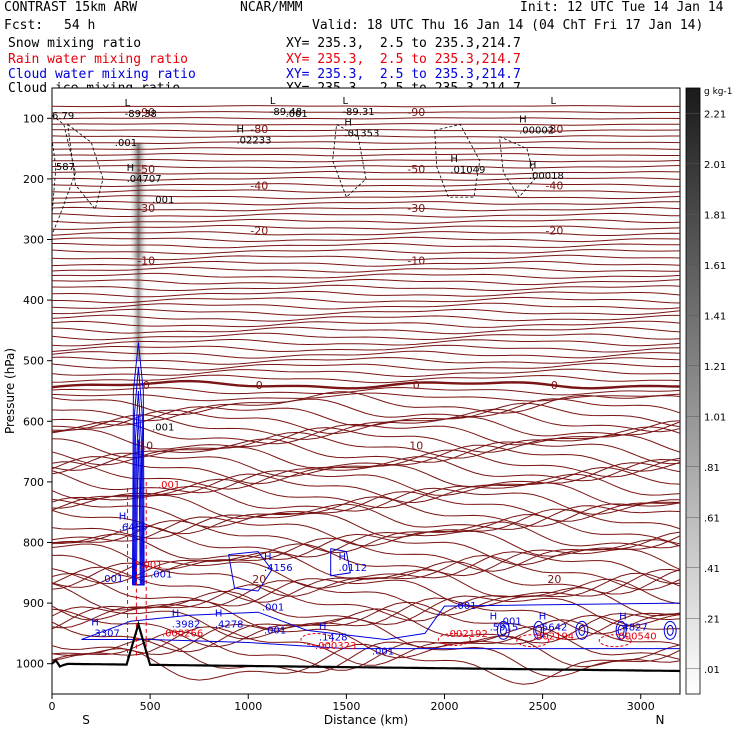  What do you see at coordinates (24, 25) in the screenshot?
I see `fcst-label: Fcst:` at bounding box center [24, 25].